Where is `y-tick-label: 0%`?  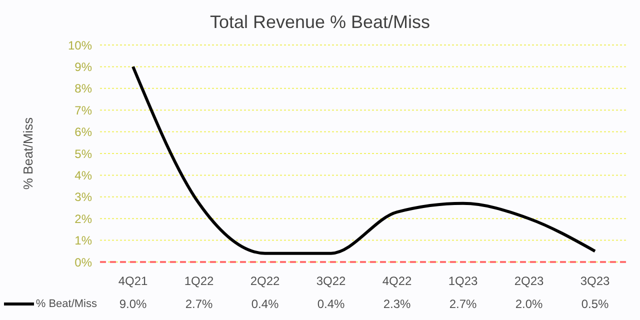 y-tick-label: 0% is located at coordinates (83, 262).